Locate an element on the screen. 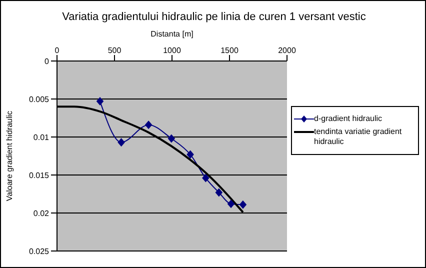 The width and height of the screenshot is (426, 268). y-axis-title: Valoare gradient hidraulic is located at coordinates (9, 156).